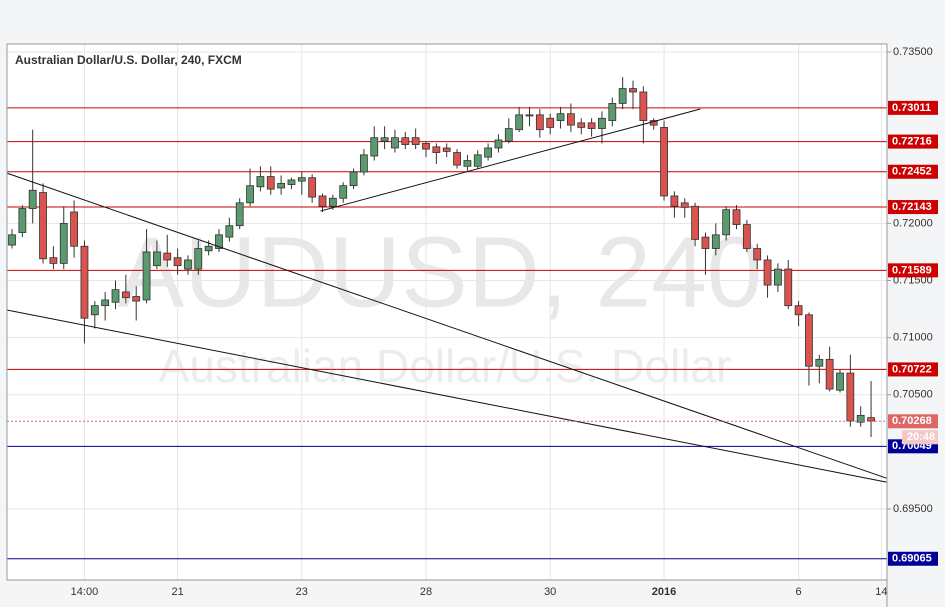  I want to click on chart-title: Australian Dollar/U.S. Dollar, 240, FXCM, so click(128, 60).